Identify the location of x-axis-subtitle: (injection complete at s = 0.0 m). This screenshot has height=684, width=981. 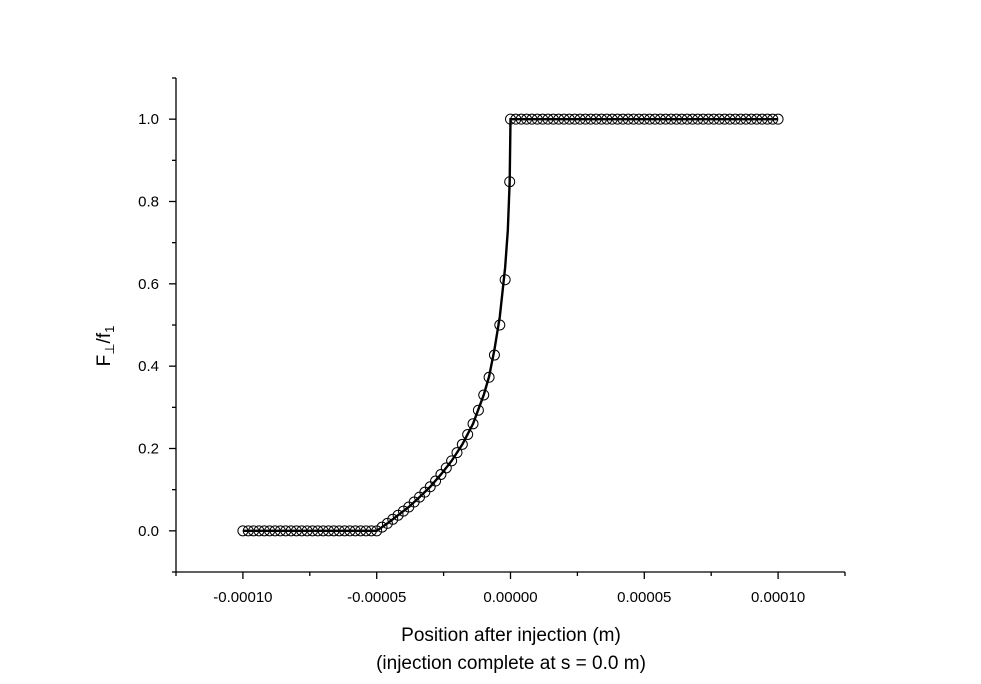
(511, 663).